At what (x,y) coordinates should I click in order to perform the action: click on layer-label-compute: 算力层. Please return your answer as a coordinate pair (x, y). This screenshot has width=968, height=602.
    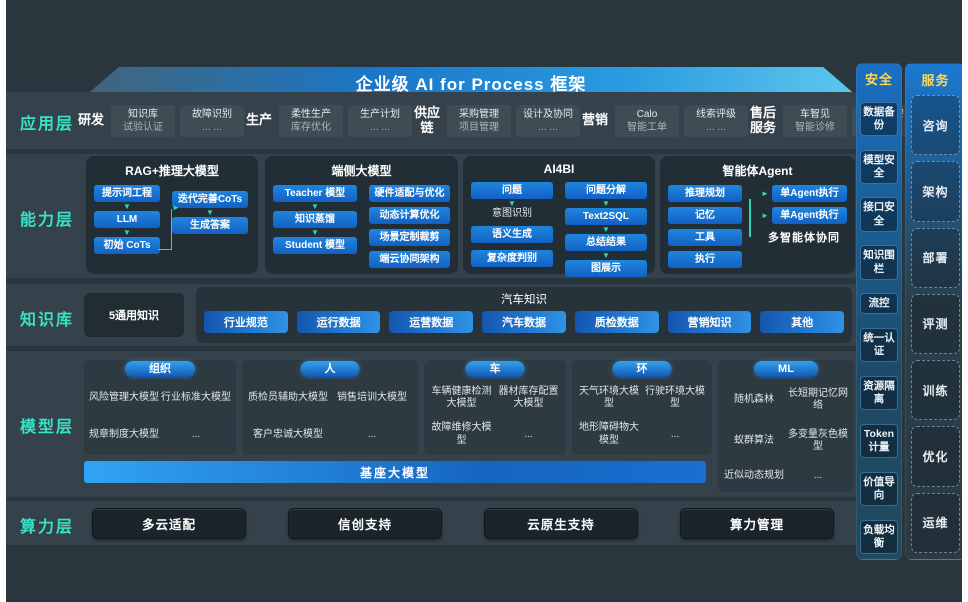
    Looking at the image, I should click on (47, 527).